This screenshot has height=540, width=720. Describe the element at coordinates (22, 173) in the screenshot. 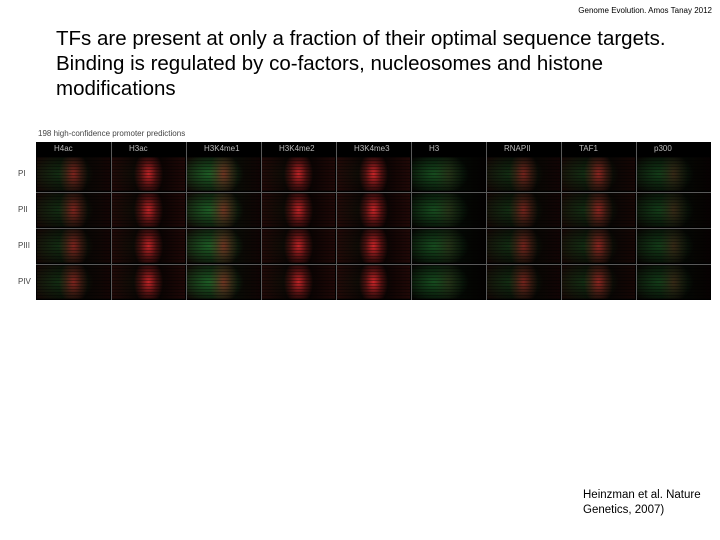

I see `row-label: PI` at that location.